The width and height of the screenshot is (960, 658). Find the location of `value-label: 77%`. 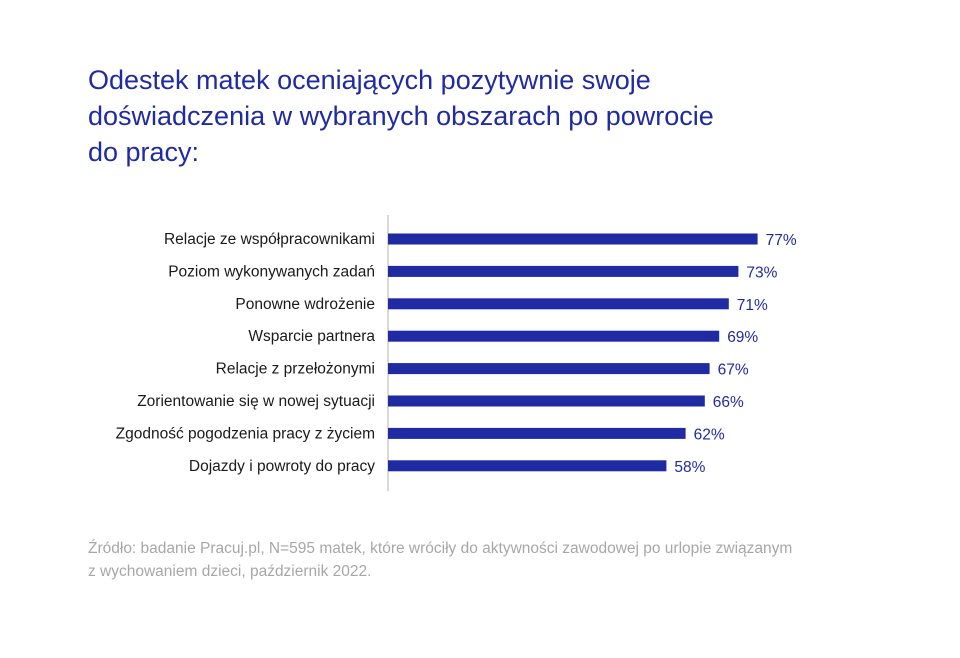

value-label: 77% is located at coordinates (781, 240).